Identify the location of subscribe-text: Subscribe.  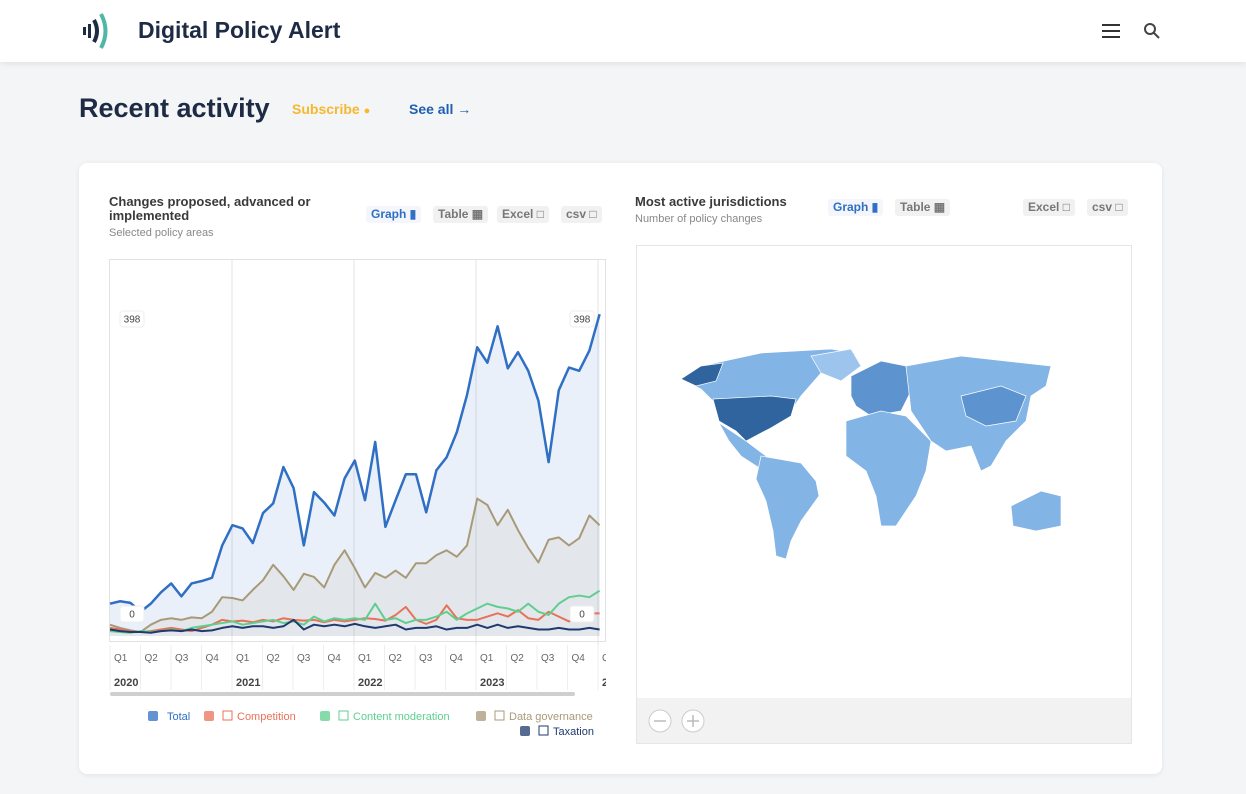
(326, 109).